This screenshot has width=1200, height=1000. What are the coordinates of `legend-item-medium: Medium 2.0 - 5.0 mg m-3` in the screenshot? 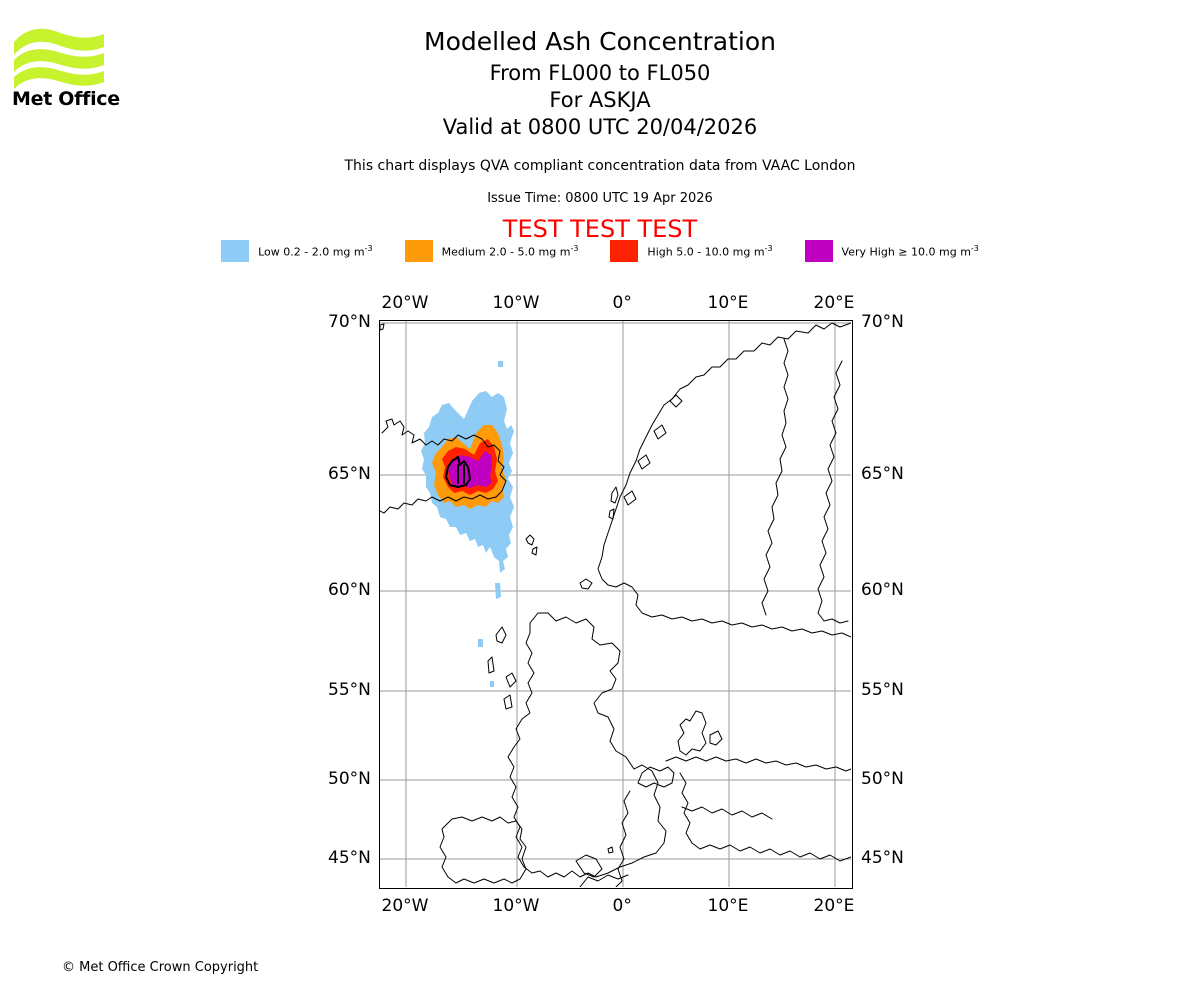 It's located at (491, 251).